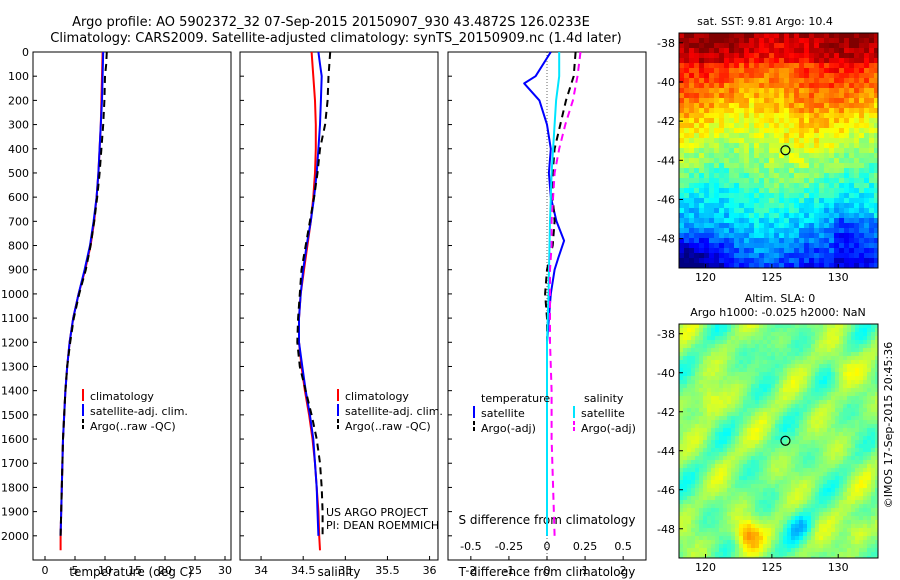  What do you see at coordinates (377, 396) in the screenshot?
I see `salinity-legend-label: climatology` at bounding box center [377, 396].